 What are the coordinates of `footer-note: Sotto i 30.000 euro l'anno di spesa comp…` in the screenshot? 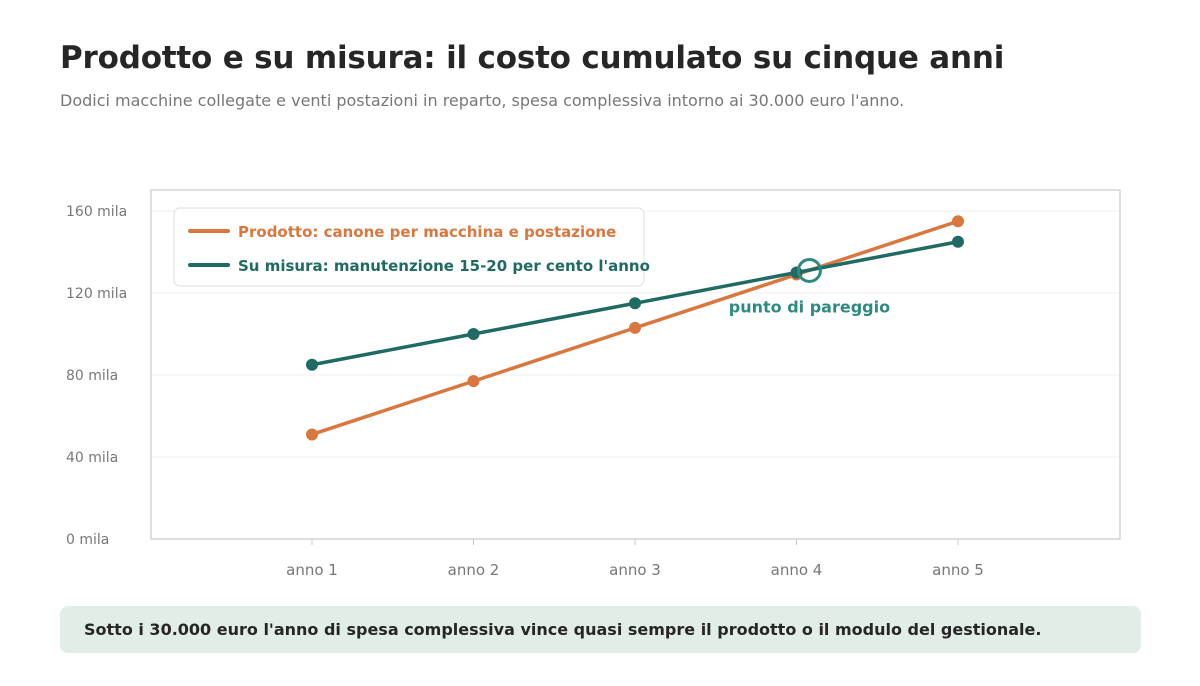 It's located at (600, 629).